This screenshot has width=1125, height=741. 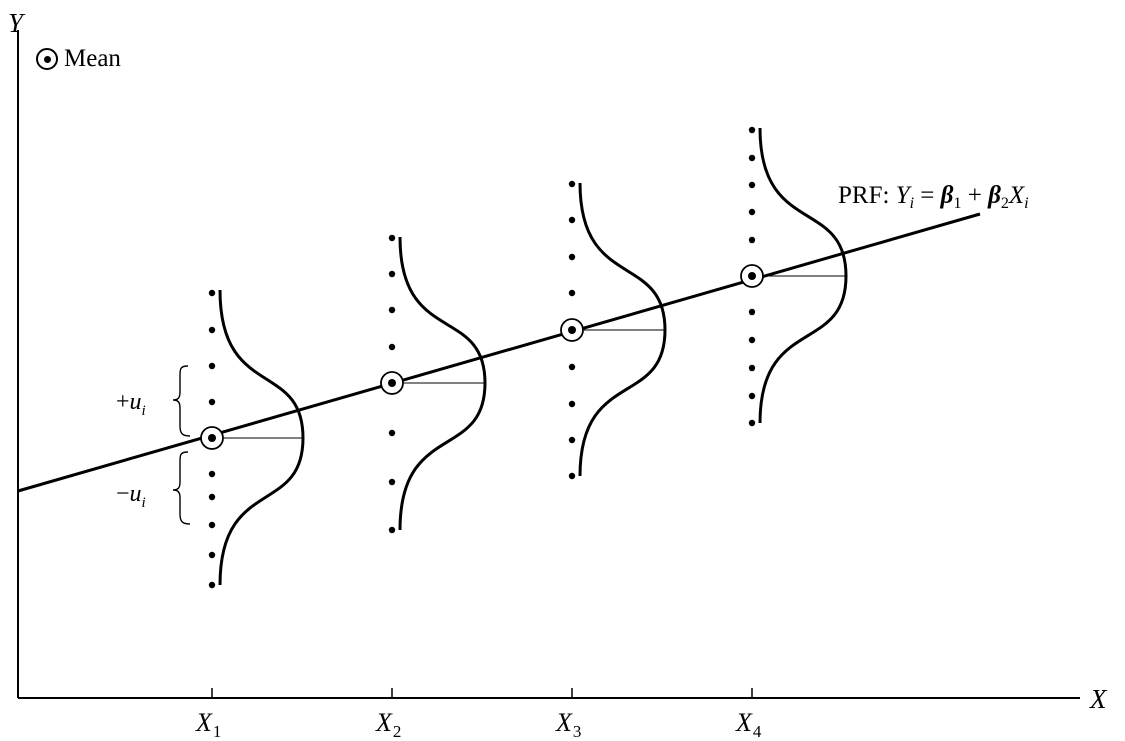 I want to click on plus-error-label: +ui, so click(x=131, y=404).